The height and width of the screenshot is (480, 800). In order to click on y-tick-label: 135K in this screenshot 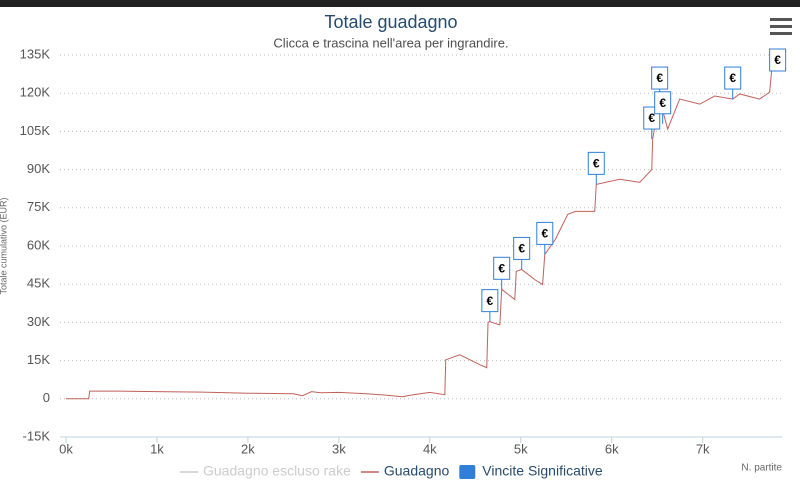, I will do `click(35, 53)`.